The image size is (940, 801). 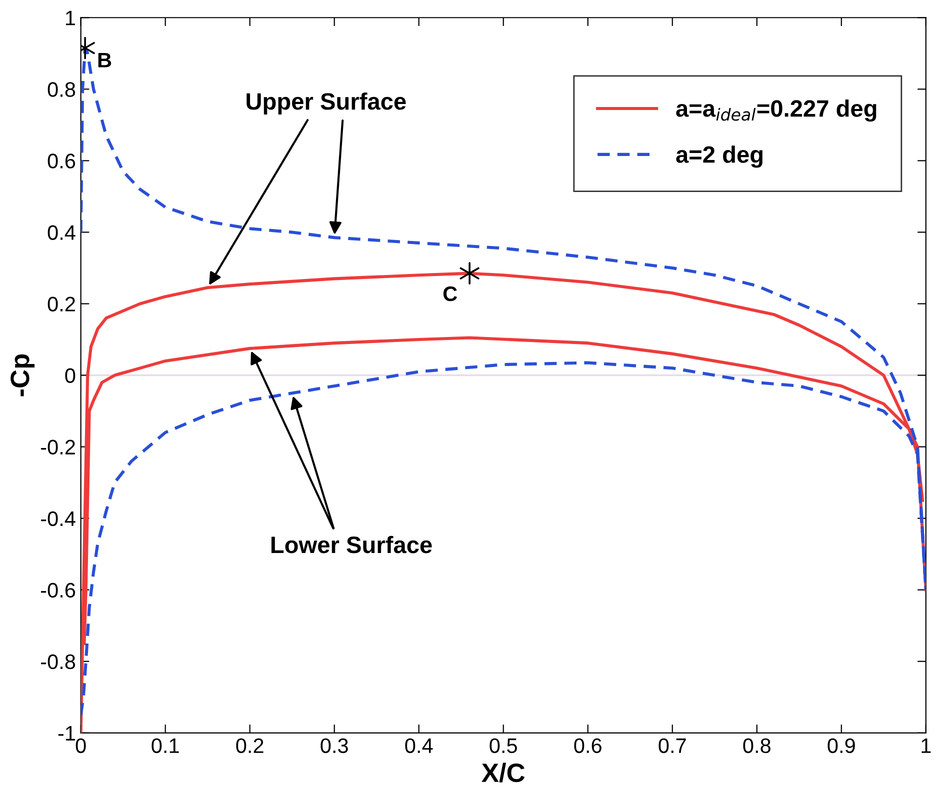 I want to click on y-tick-label: 1, so click(x=70, y=18).